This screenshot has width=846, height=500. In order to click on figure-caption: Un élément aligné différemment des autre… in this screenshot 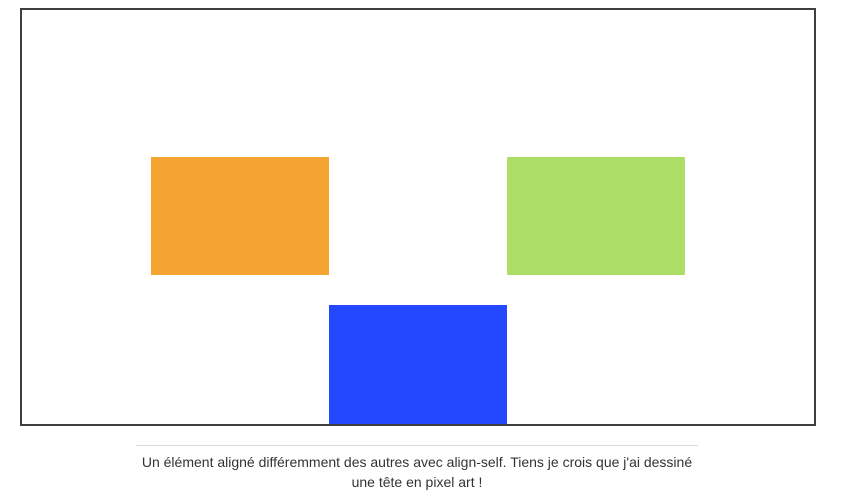, I will do `click(417, 472)`.